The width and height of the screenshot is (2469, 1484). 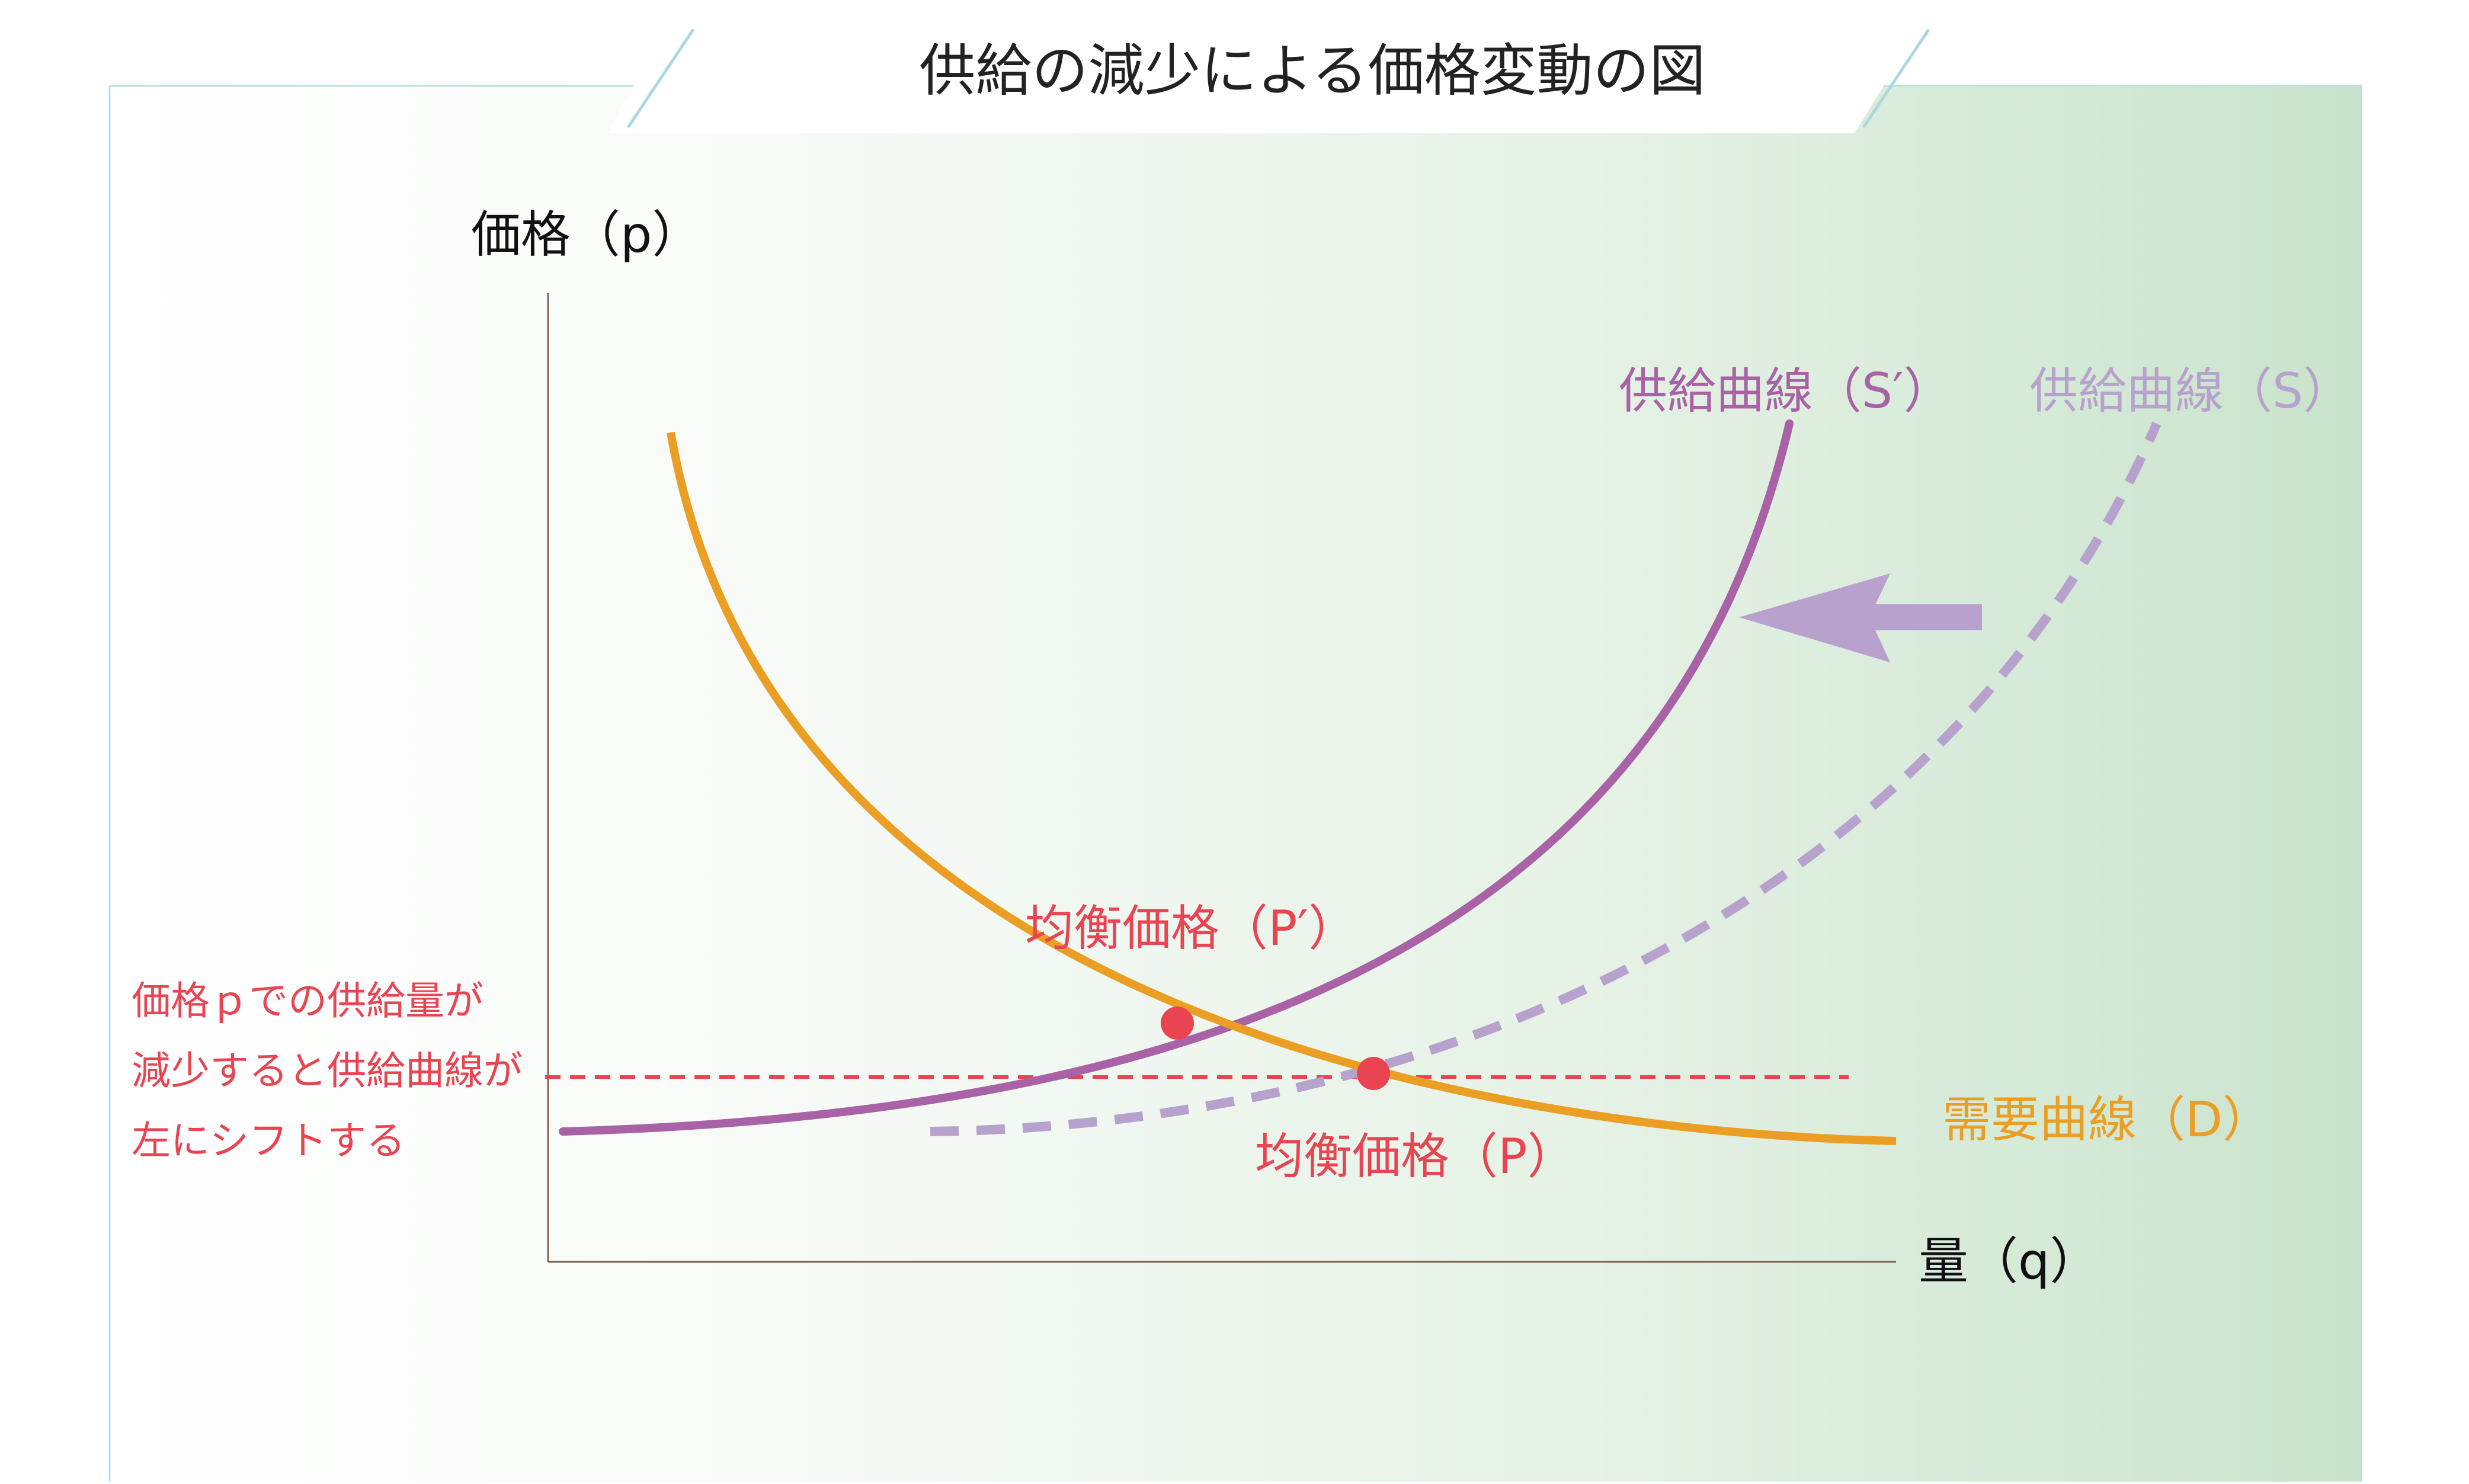 I want to click on demand-curve-d-label: 需要曲線（D）, so click(x=2106, y=1120).